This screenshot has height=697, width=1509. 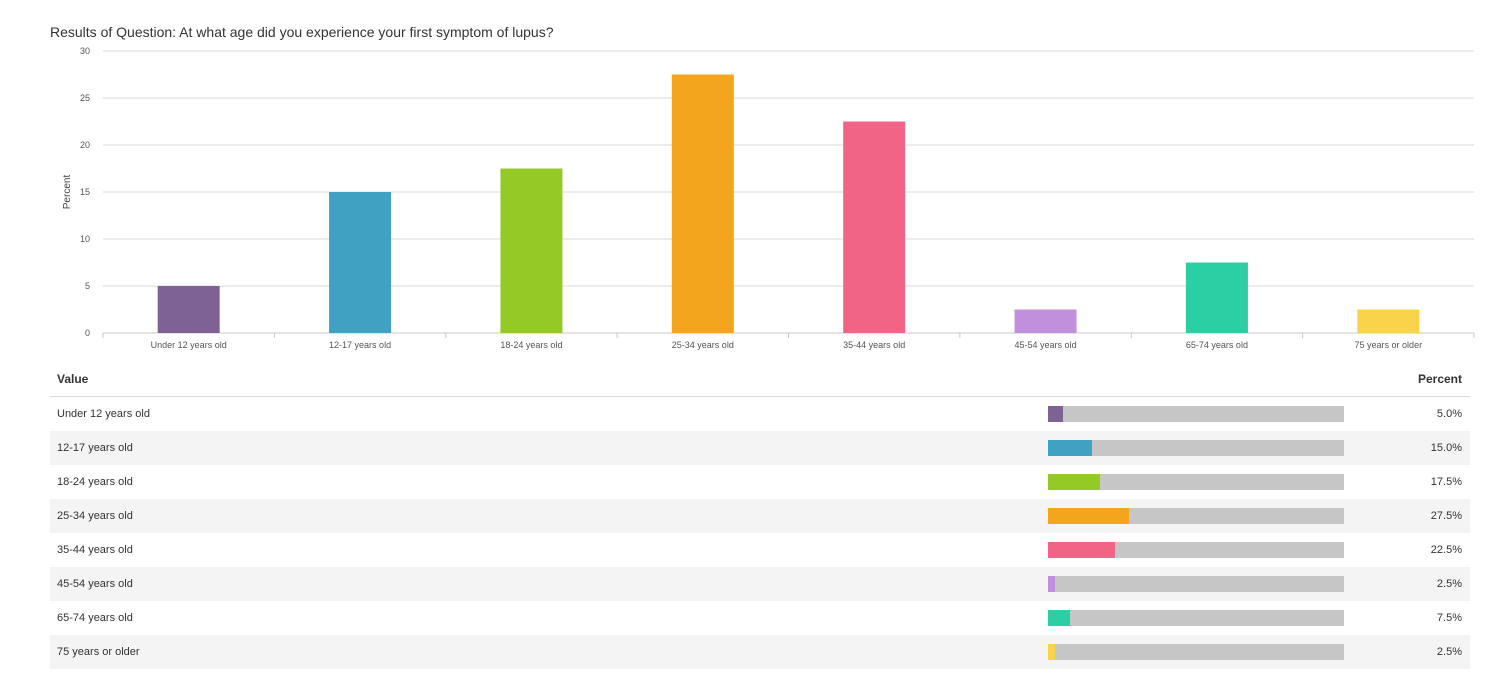 What do you see at coordinates (1217, 345) in the screenshot?
I see `x-tick-label: 65-74 years old` at bounding box center [1217, 345].